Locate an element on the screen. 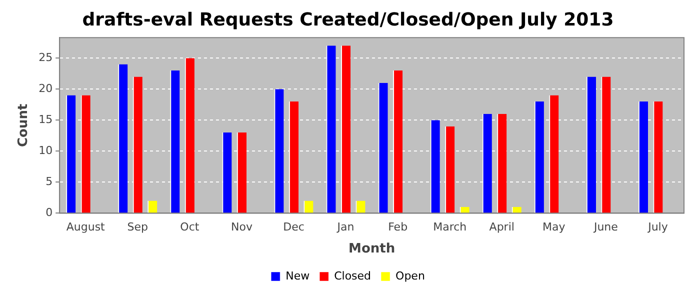 This screenshot has height=300, width=700. y-tick-label: 20 is located at coordinates (45, 88).